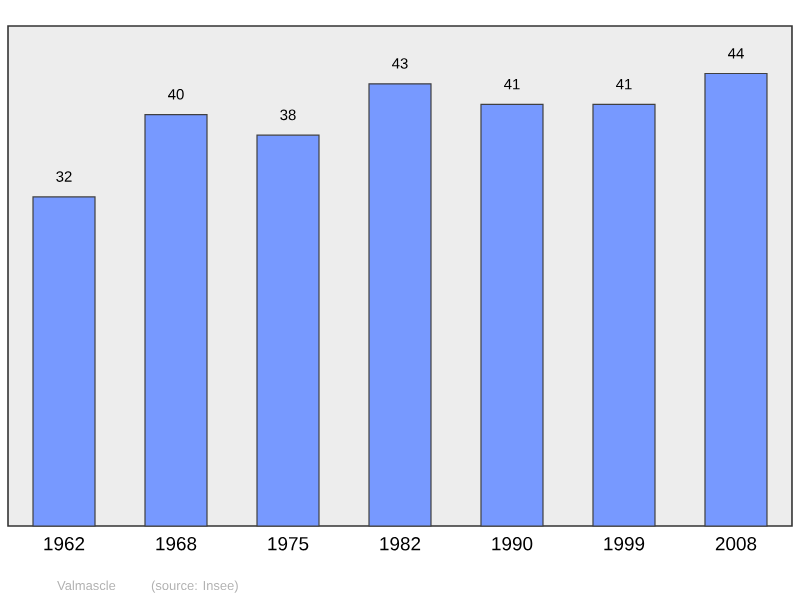 This screenshot has height=600, width=800. I want to click on x-tick-label: 1990, so click(512, 544).